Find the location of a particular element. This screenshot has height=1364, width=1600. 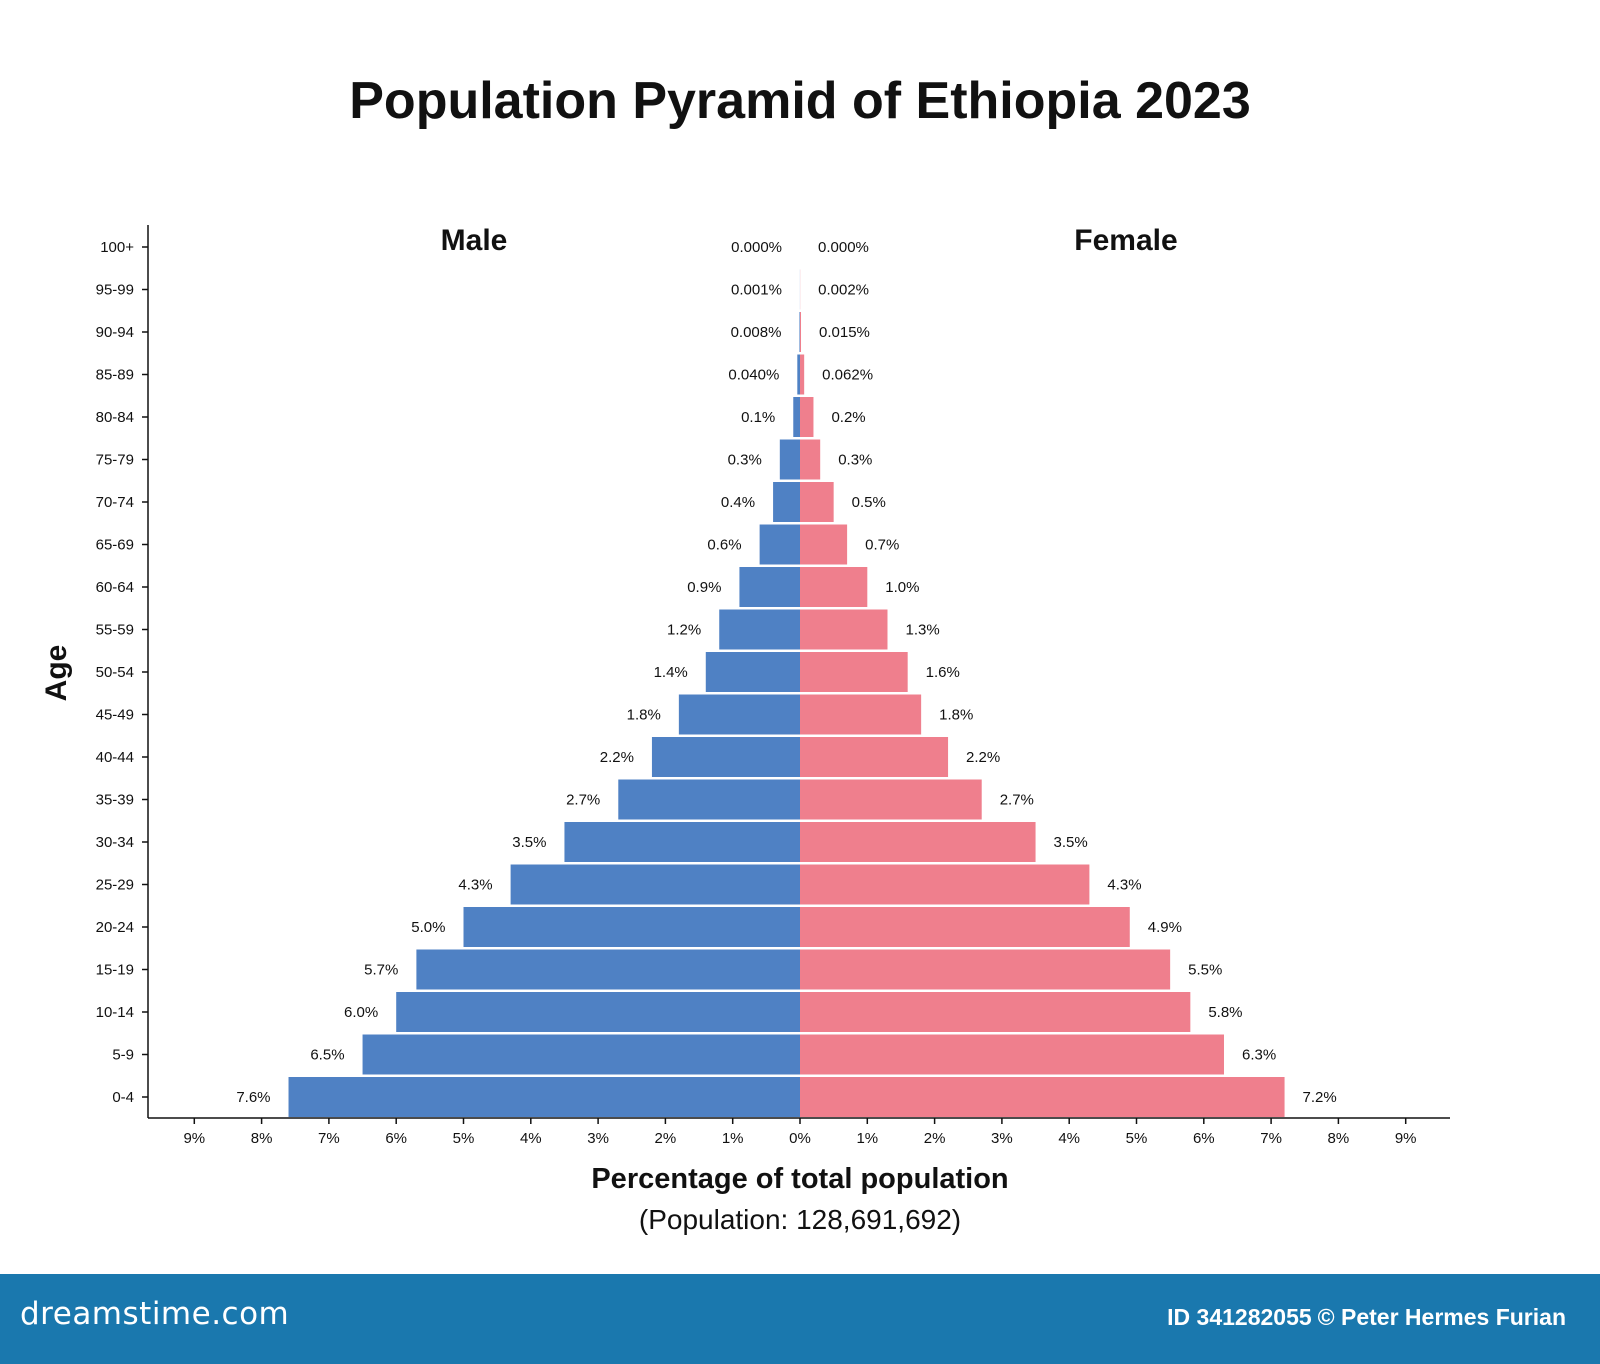

label-male-55-59: 1.2% is located at coordinates (684, 630).